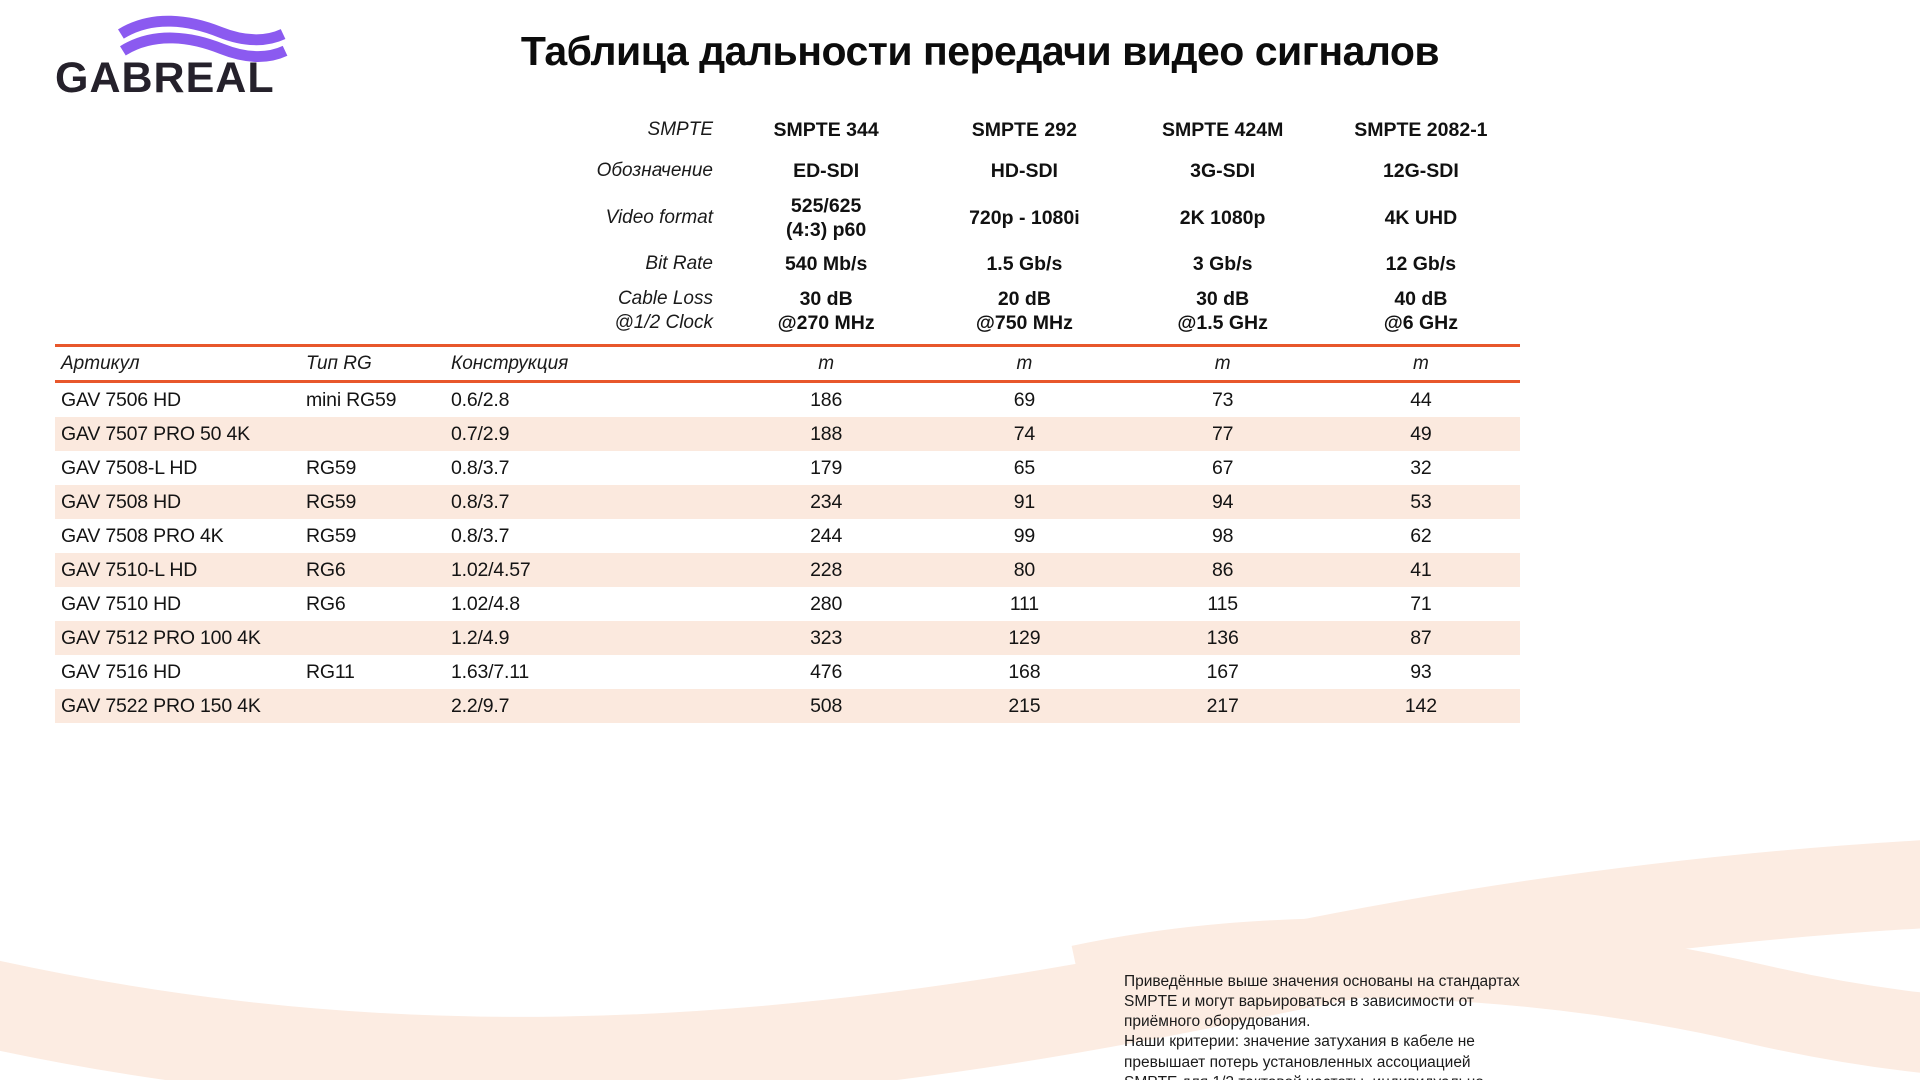 The image size is (1920, 1080). I want to click on spec-label: Video format, so click(659, 218).